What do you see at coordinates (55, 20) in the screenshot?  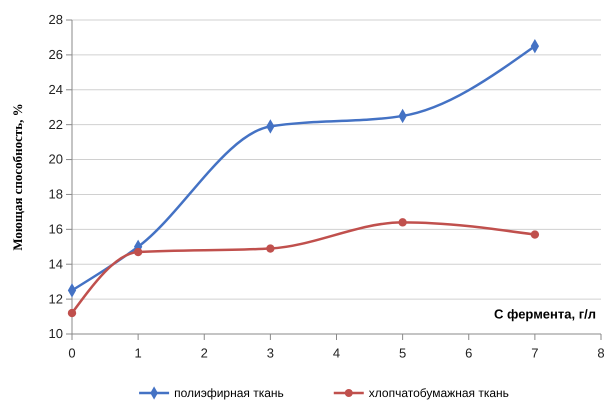 I see `y-tick-label: 28` at bounding box center [55, 20].